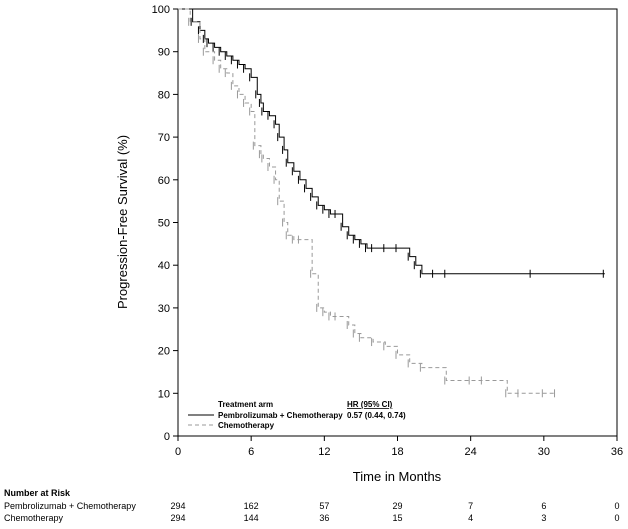 The width and height of the screenshot is (628, 529). What do you see at coordinates (34, 518) in the screenshot?
I see `risk-row-label: Chemotherapy` at bounding box center [34, 518].